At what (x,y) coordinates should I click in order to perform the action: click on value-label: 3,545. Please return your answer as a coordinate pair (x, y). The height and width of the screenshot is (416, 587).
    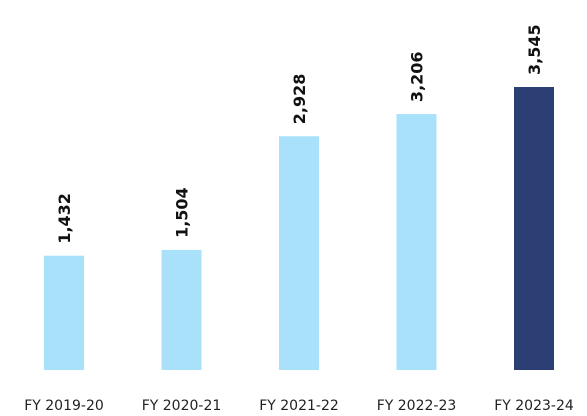
    Looking at the image, I should click on (534, 49).